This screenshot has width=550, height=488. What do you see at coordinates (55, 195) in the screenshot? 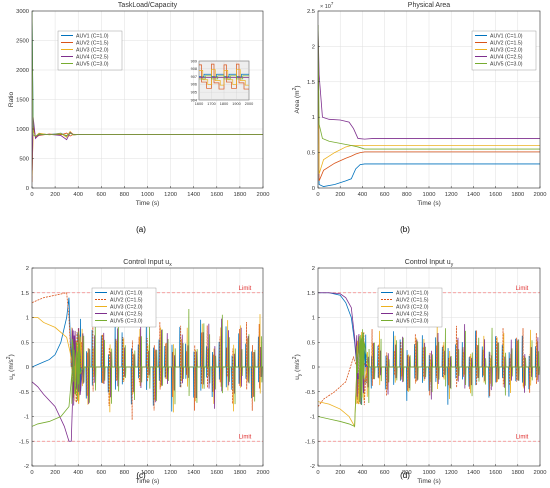
I see `x-tick-label: 200` at bounding box center [55, 195].